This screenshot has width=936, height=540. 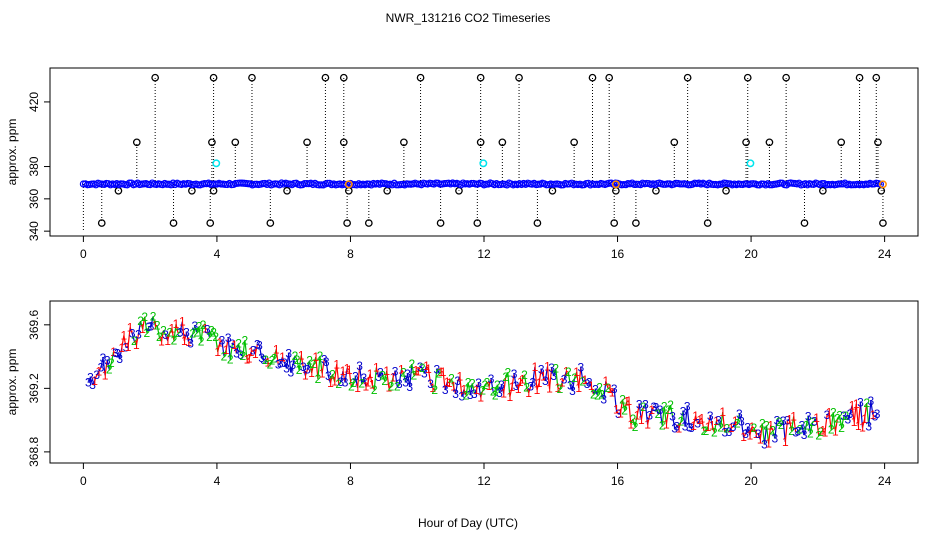 I want to click on top-x-tick-label-4: 16, so click(x=618, y=254).